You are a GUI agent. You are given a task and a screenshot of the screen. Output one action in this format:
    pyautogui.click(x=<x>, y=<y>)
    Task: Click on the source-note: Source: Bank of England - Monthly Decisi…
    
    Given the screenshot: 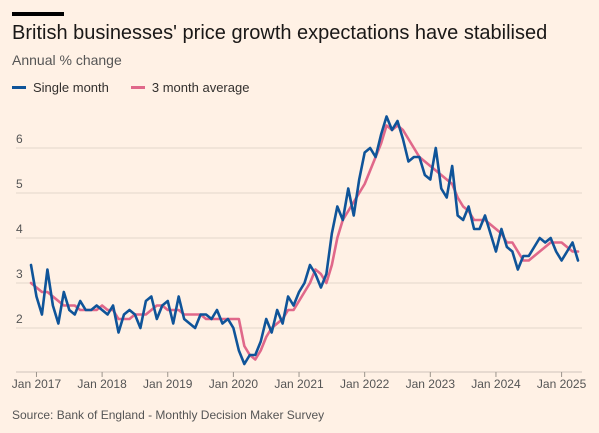 What is the action you would take?
    pyautogui.click(x=168, y=415)
    